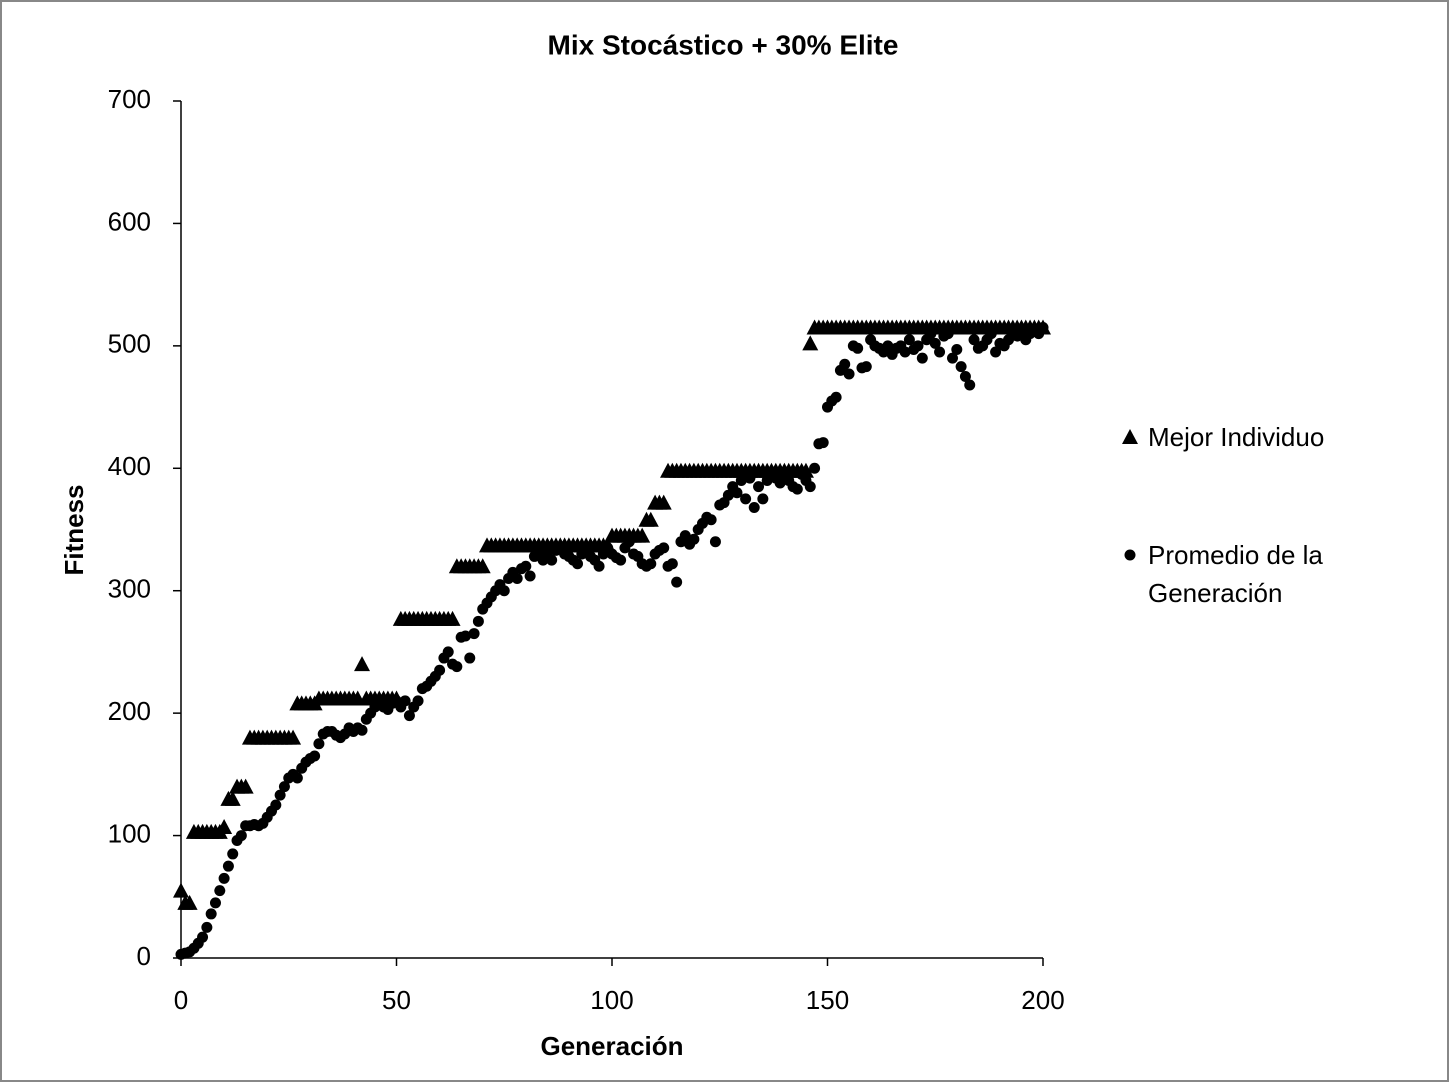 The width and height of the screenshot is (1449, 1082). I want to click on x-tick-label: 150, so click(827, 1000).